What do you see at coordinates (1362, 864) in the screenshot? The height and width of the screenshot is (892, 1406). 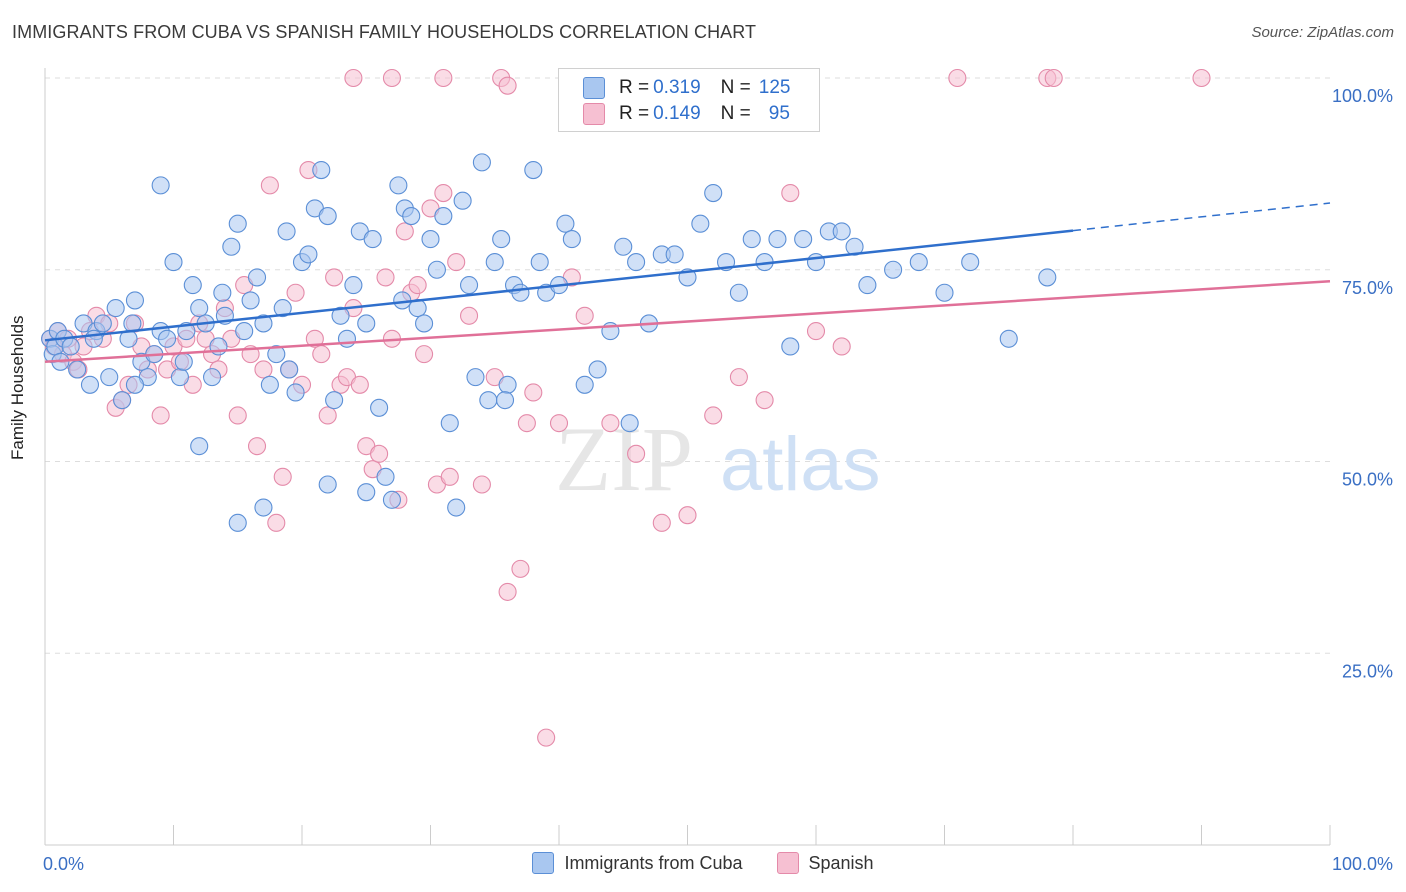 I see `x-tick-label-100: 100.0%` at bounding box center [1362, 864].